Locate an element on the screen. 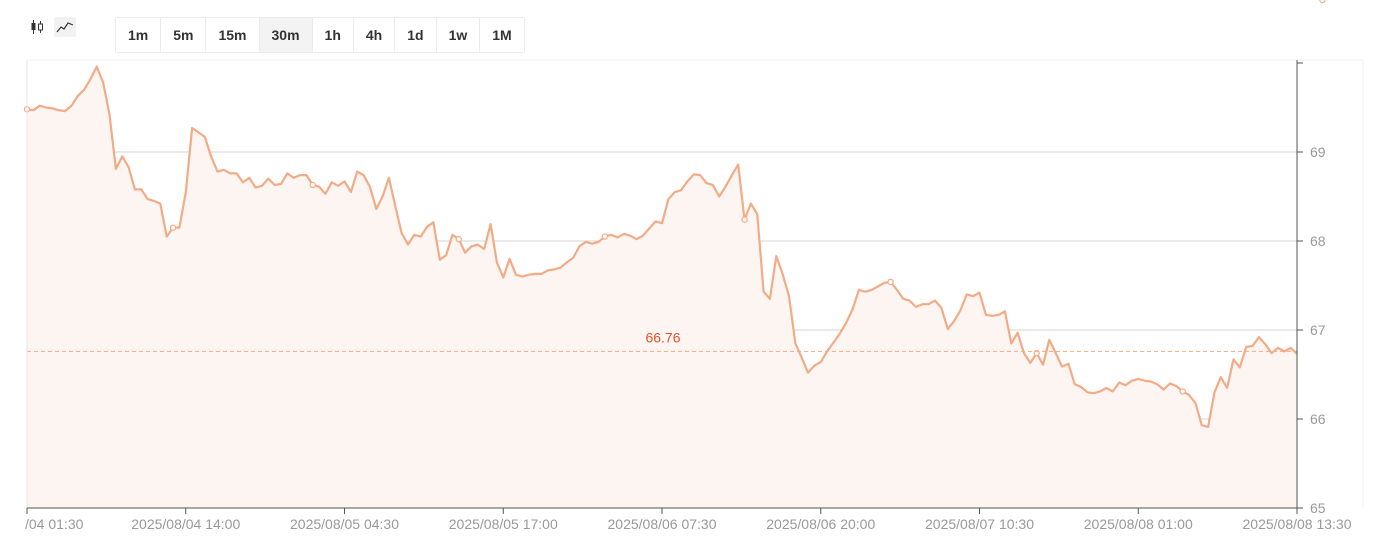  x-tick-label: 2025/08/08 13:30 is located at coordinates (1297, 524).